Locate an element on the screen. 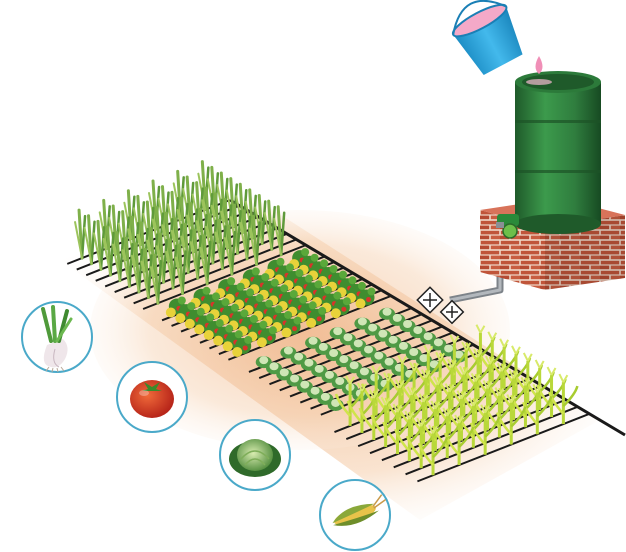 This screenshot has width=626, height=552. tap-valve is located at coordinates (507, 226).